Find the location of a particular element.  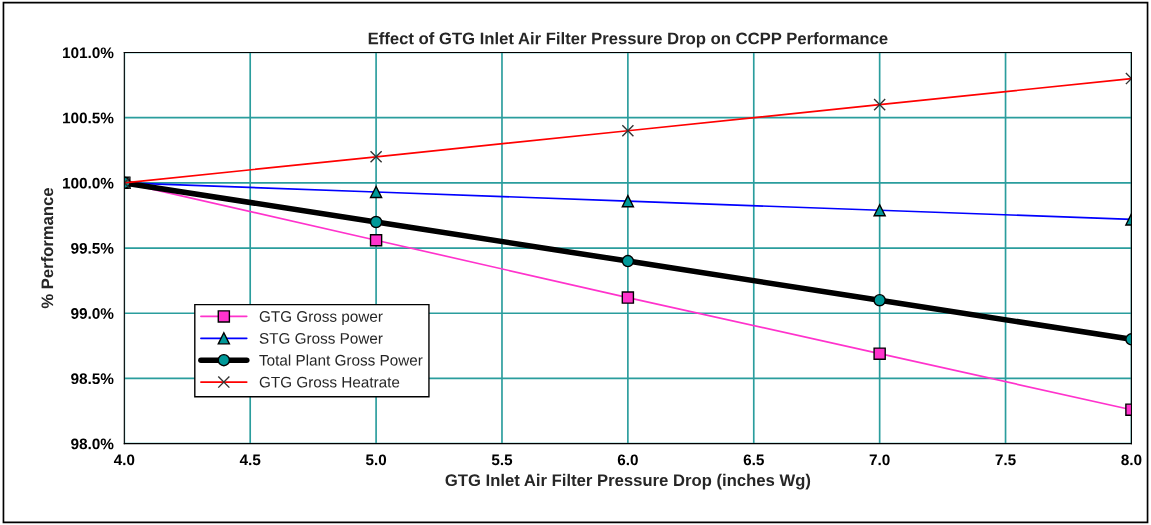

x-tick-label: 6.0 is located at coordinates (627, 460).